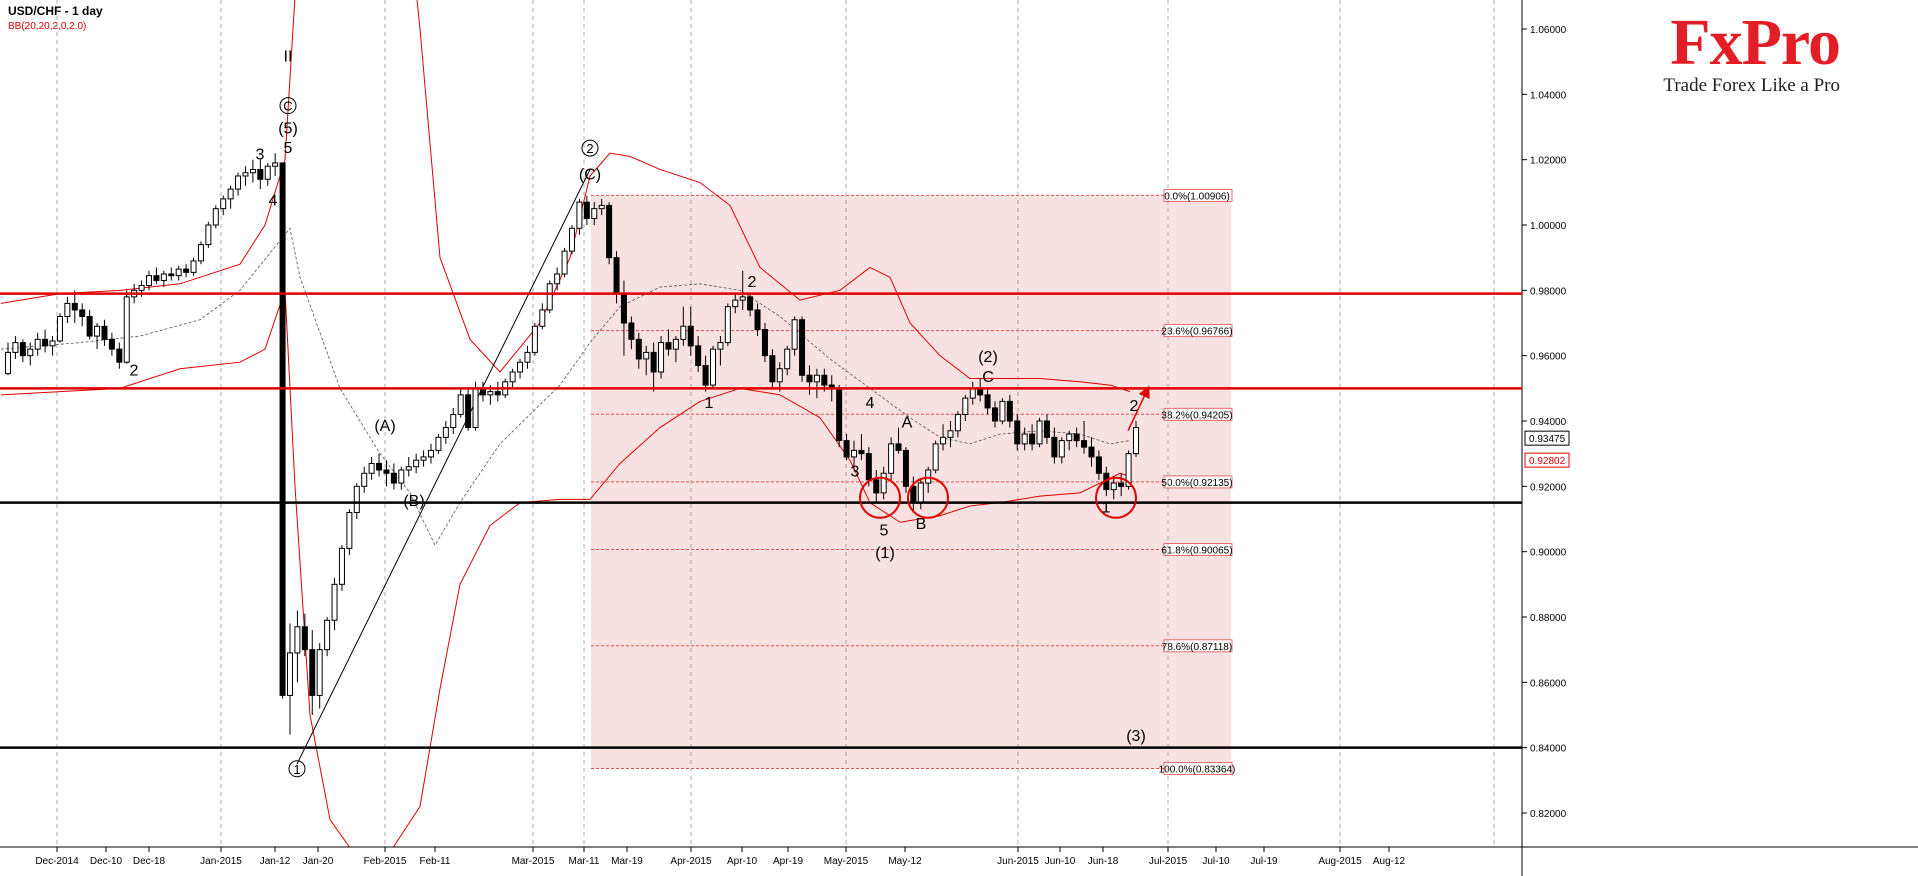  Describe the element at coordinates (273, 200) in the screenshot. I see `wave-label: 4` at that location.